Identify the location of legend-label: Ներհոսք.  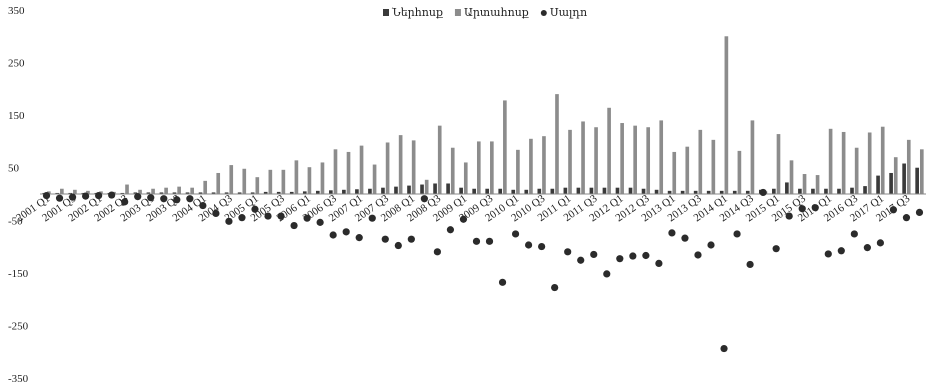
(417, 13).